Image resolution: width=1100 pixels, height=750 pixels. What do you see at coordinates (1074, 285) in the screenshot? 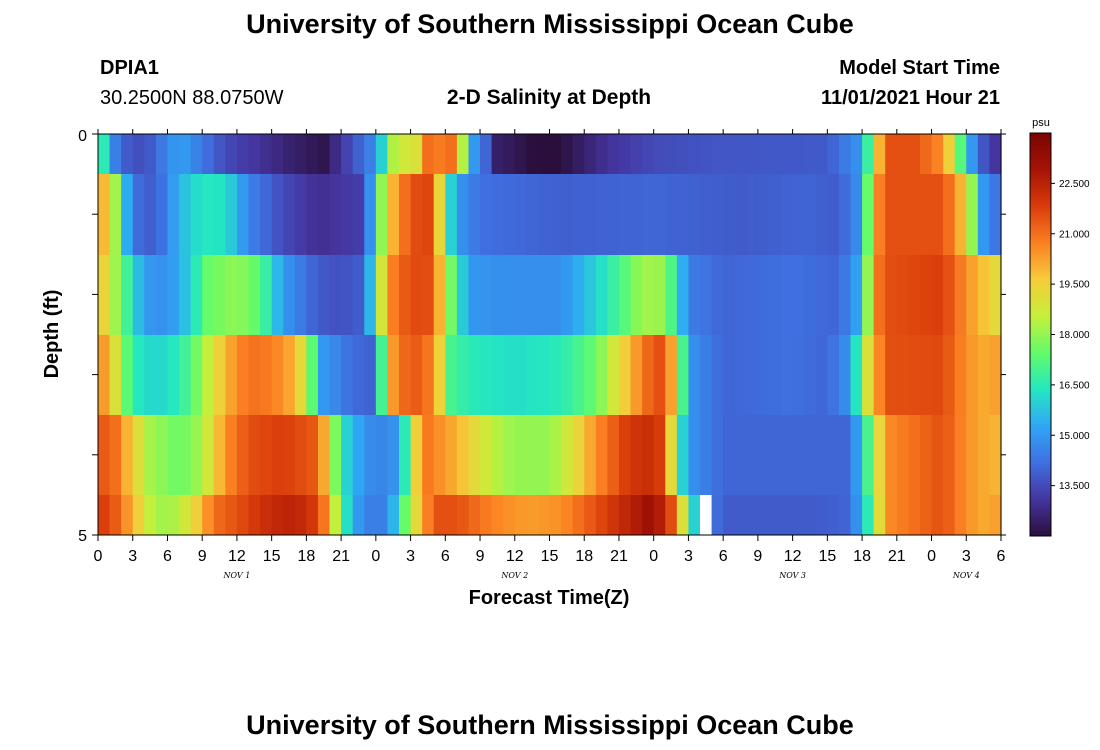
I see `colorbar-tick-label: 19.500` at bounding box center [1074, 285].